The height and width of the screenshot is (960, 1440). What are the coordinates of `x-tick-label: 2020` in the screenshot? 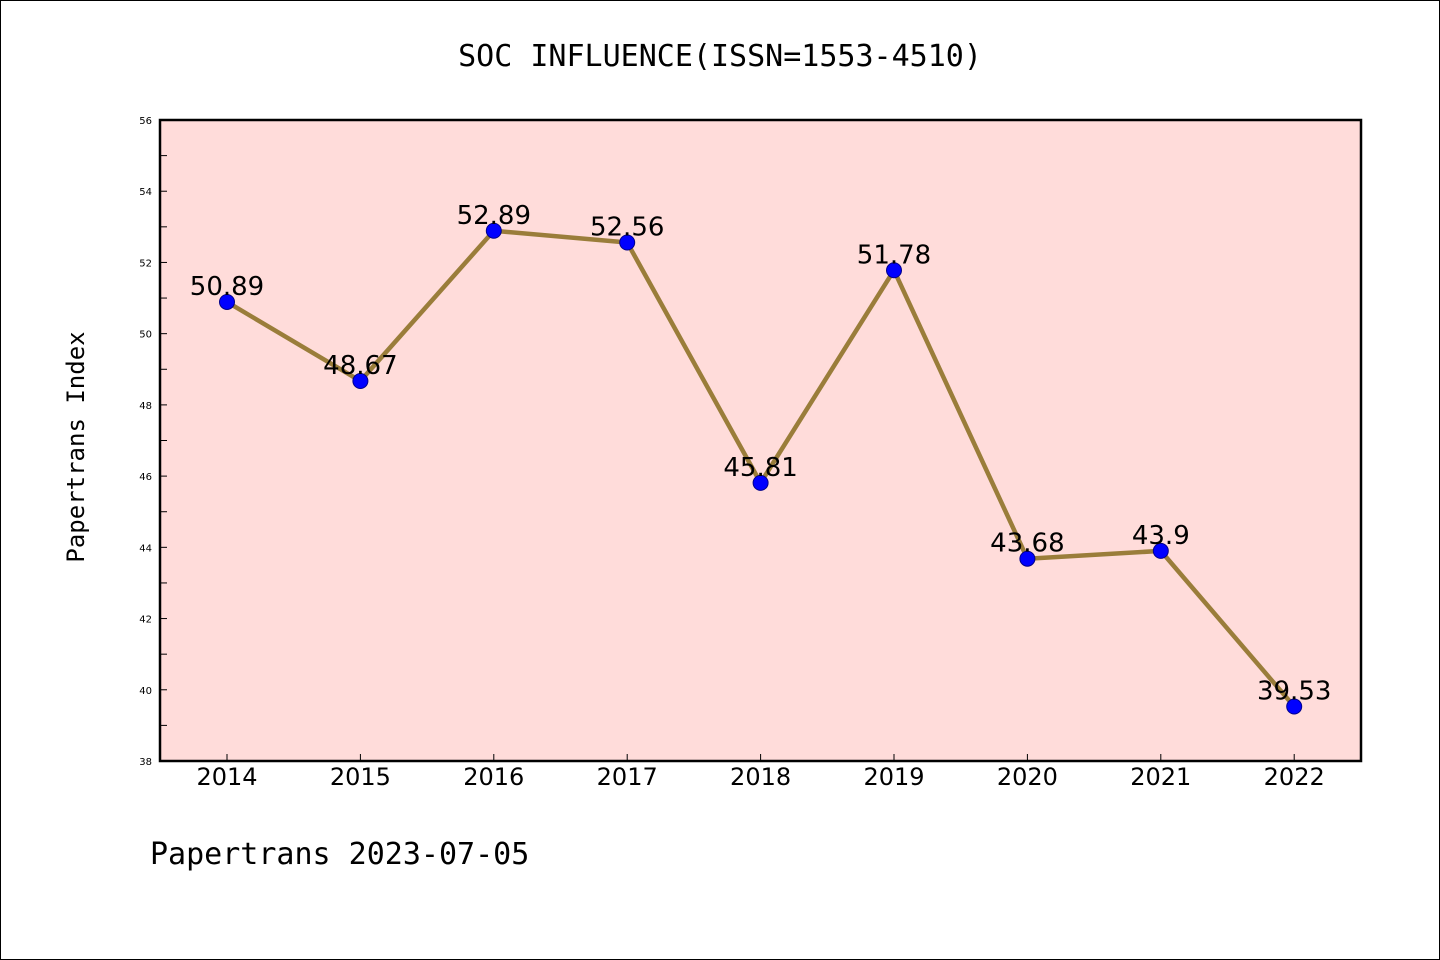 It's located at (1027, 777).